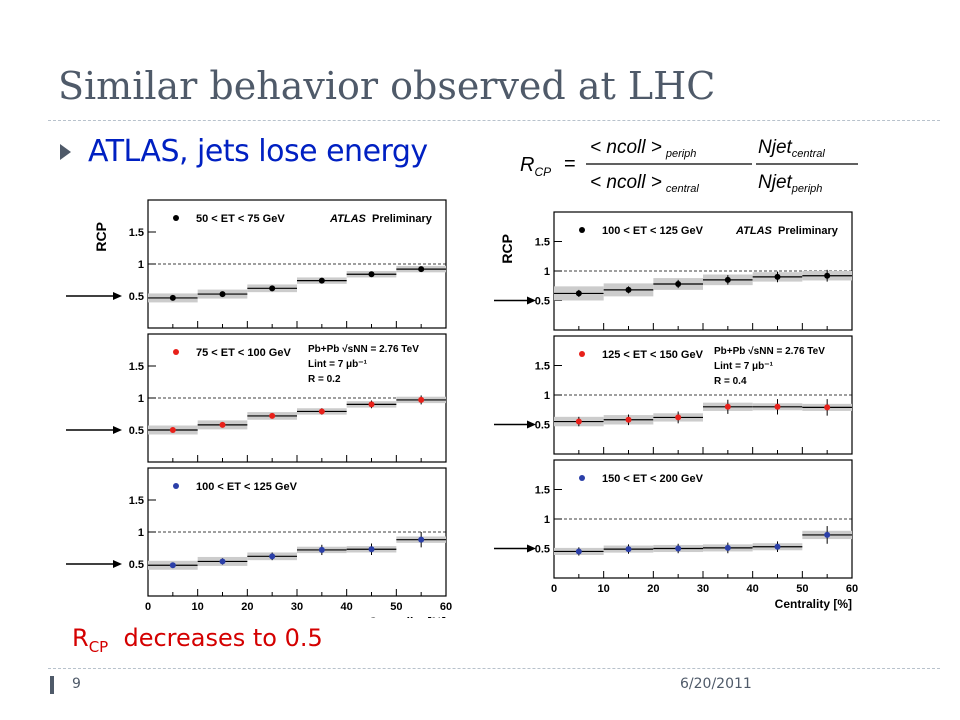 The height and width of the screenshot is (720, 960). I want to click on chart-right-panel-2-ytick-label-2: 1.5, so click(542, 491).